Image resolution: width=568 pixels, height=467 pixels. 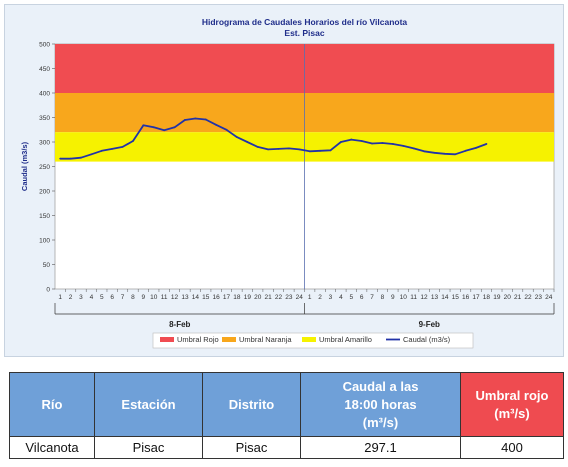 I want to click on header-umbral-line-2: (m³/s), so click(x=512, y=413).